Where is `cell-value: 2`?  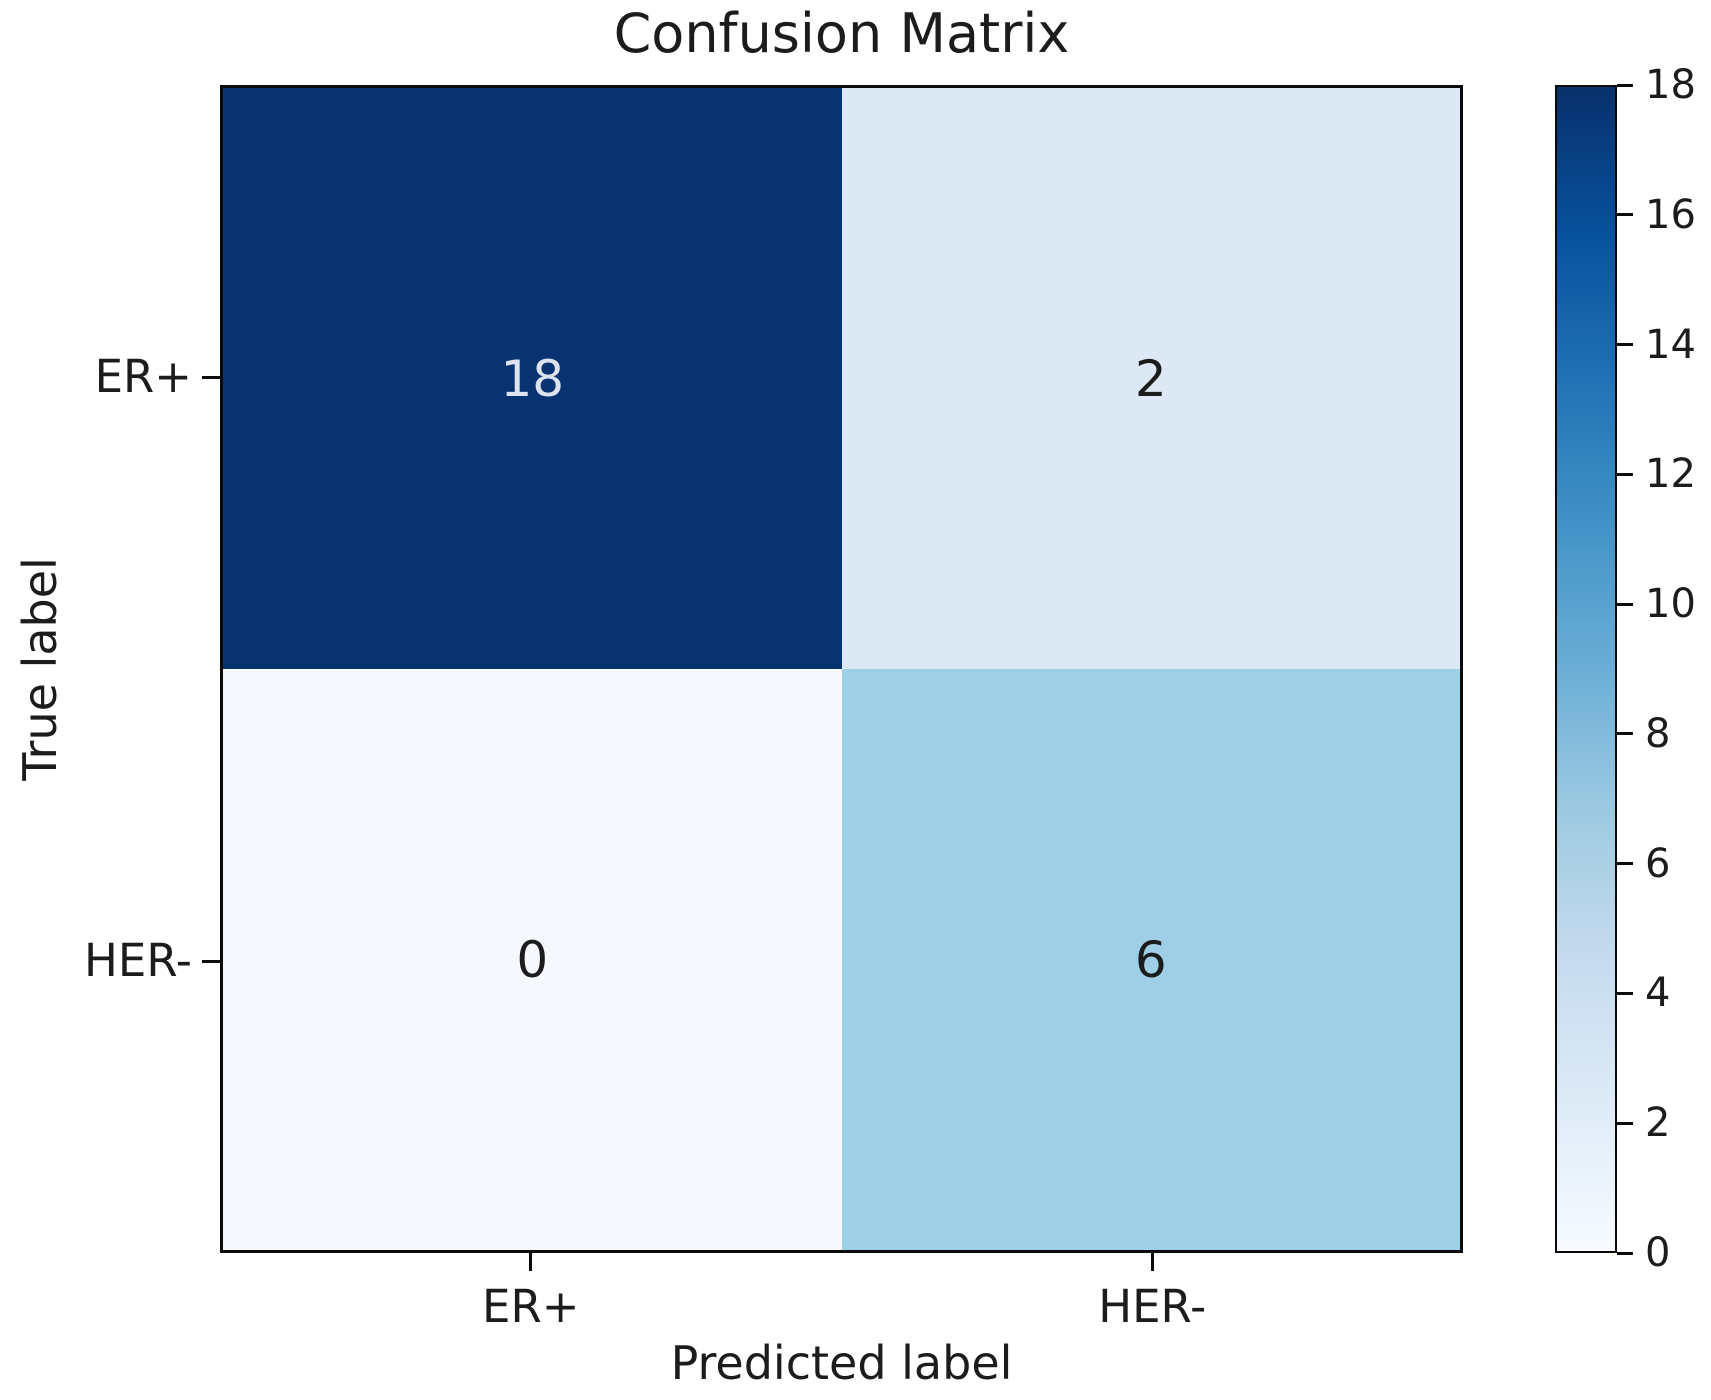 cell-value: 2 is located at coordinates (1150, 378).